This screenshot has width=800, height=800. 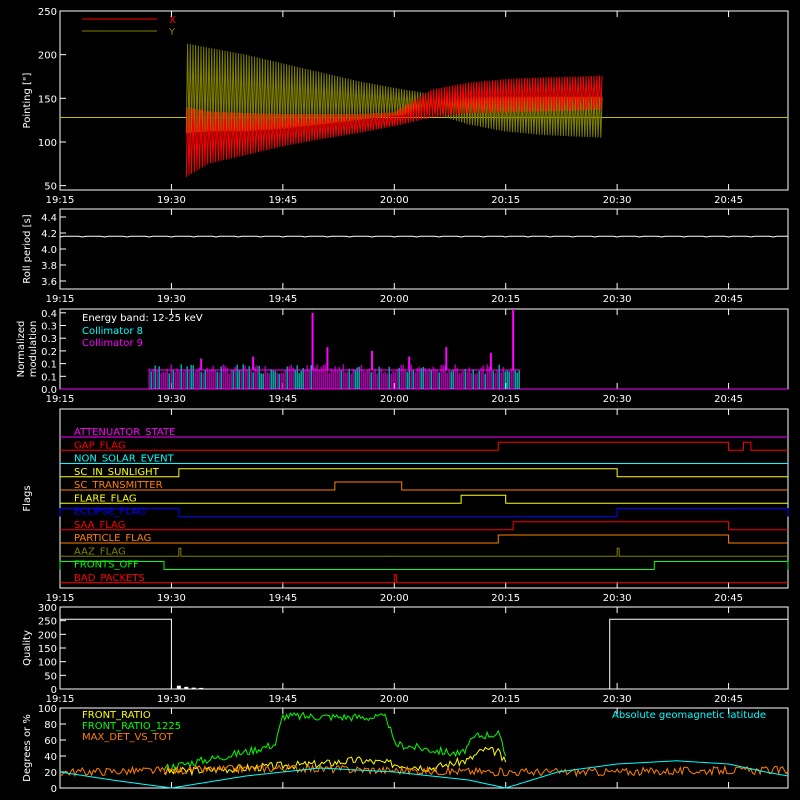 I want to click on flag-label: SAA_FLAG, so click(x=99, y=525).